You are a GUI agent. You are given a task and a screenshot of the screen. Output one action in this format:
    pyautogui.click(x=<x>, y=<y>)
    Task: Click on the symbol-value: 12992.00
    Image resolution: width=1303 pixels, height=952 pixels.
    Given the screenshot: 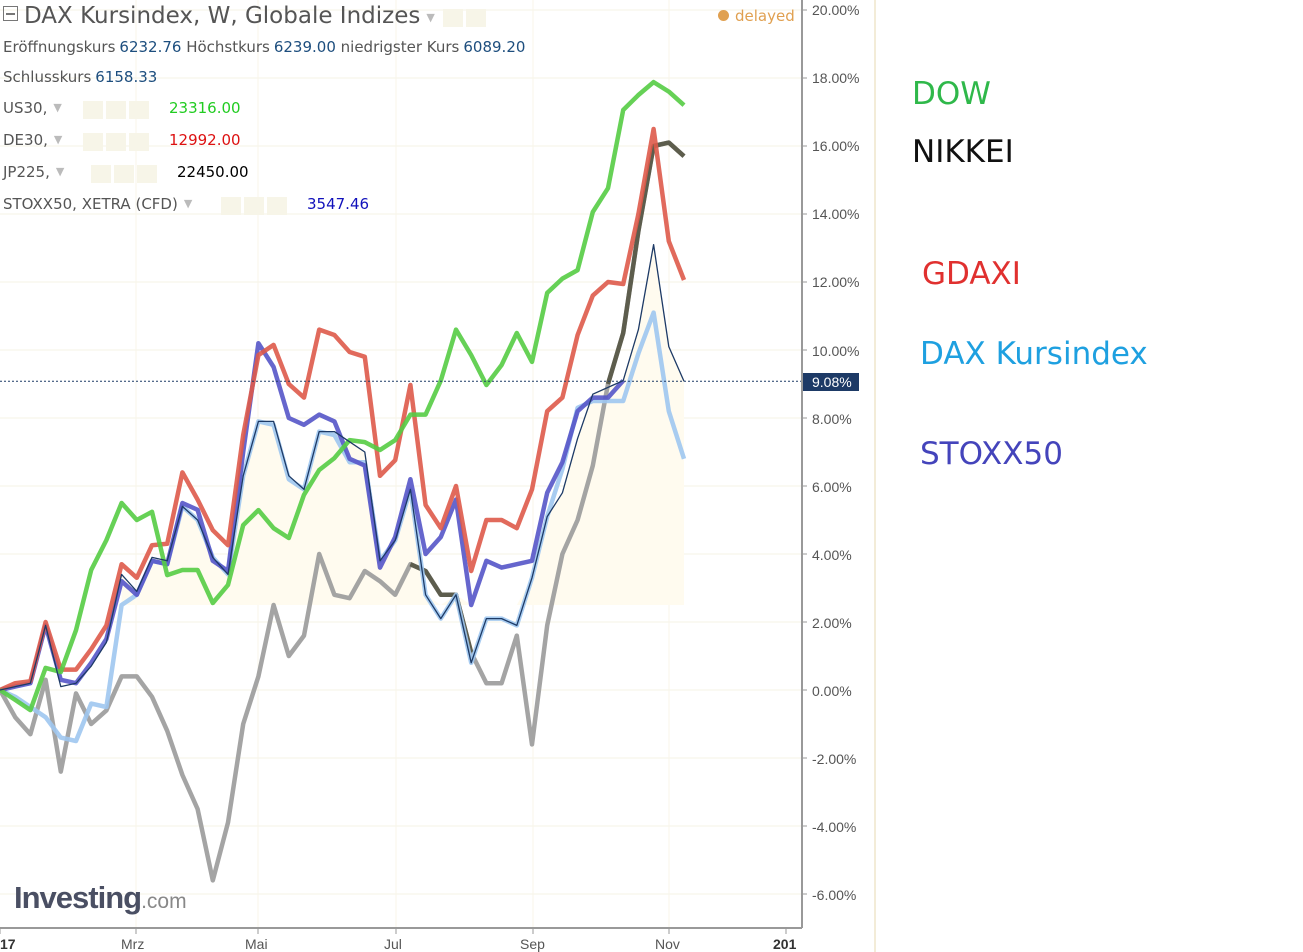 What is the action you would take?
    pyautogui.click(x=205, y=140)
    